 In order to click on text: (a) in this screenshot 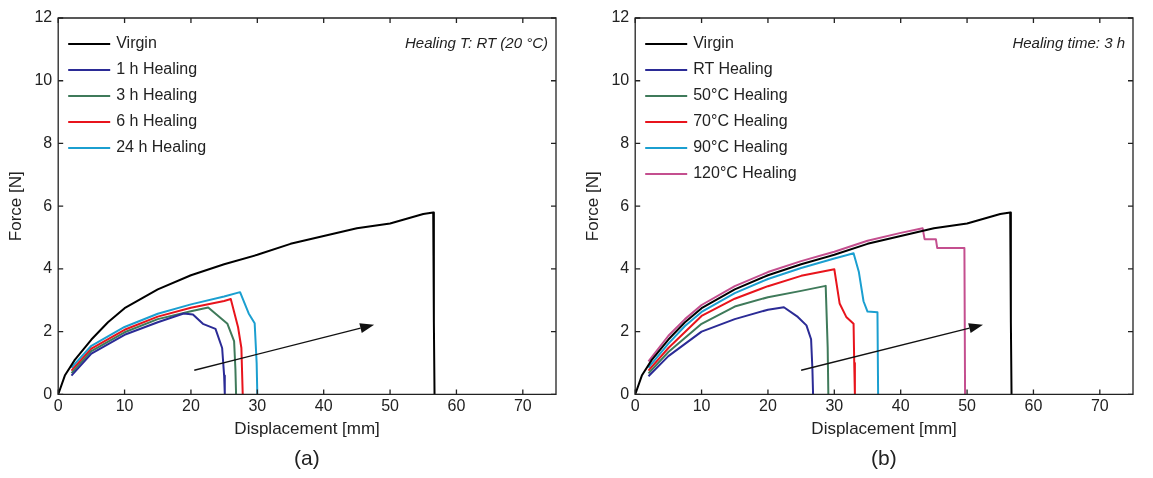, I will do `click(307, 458)`.